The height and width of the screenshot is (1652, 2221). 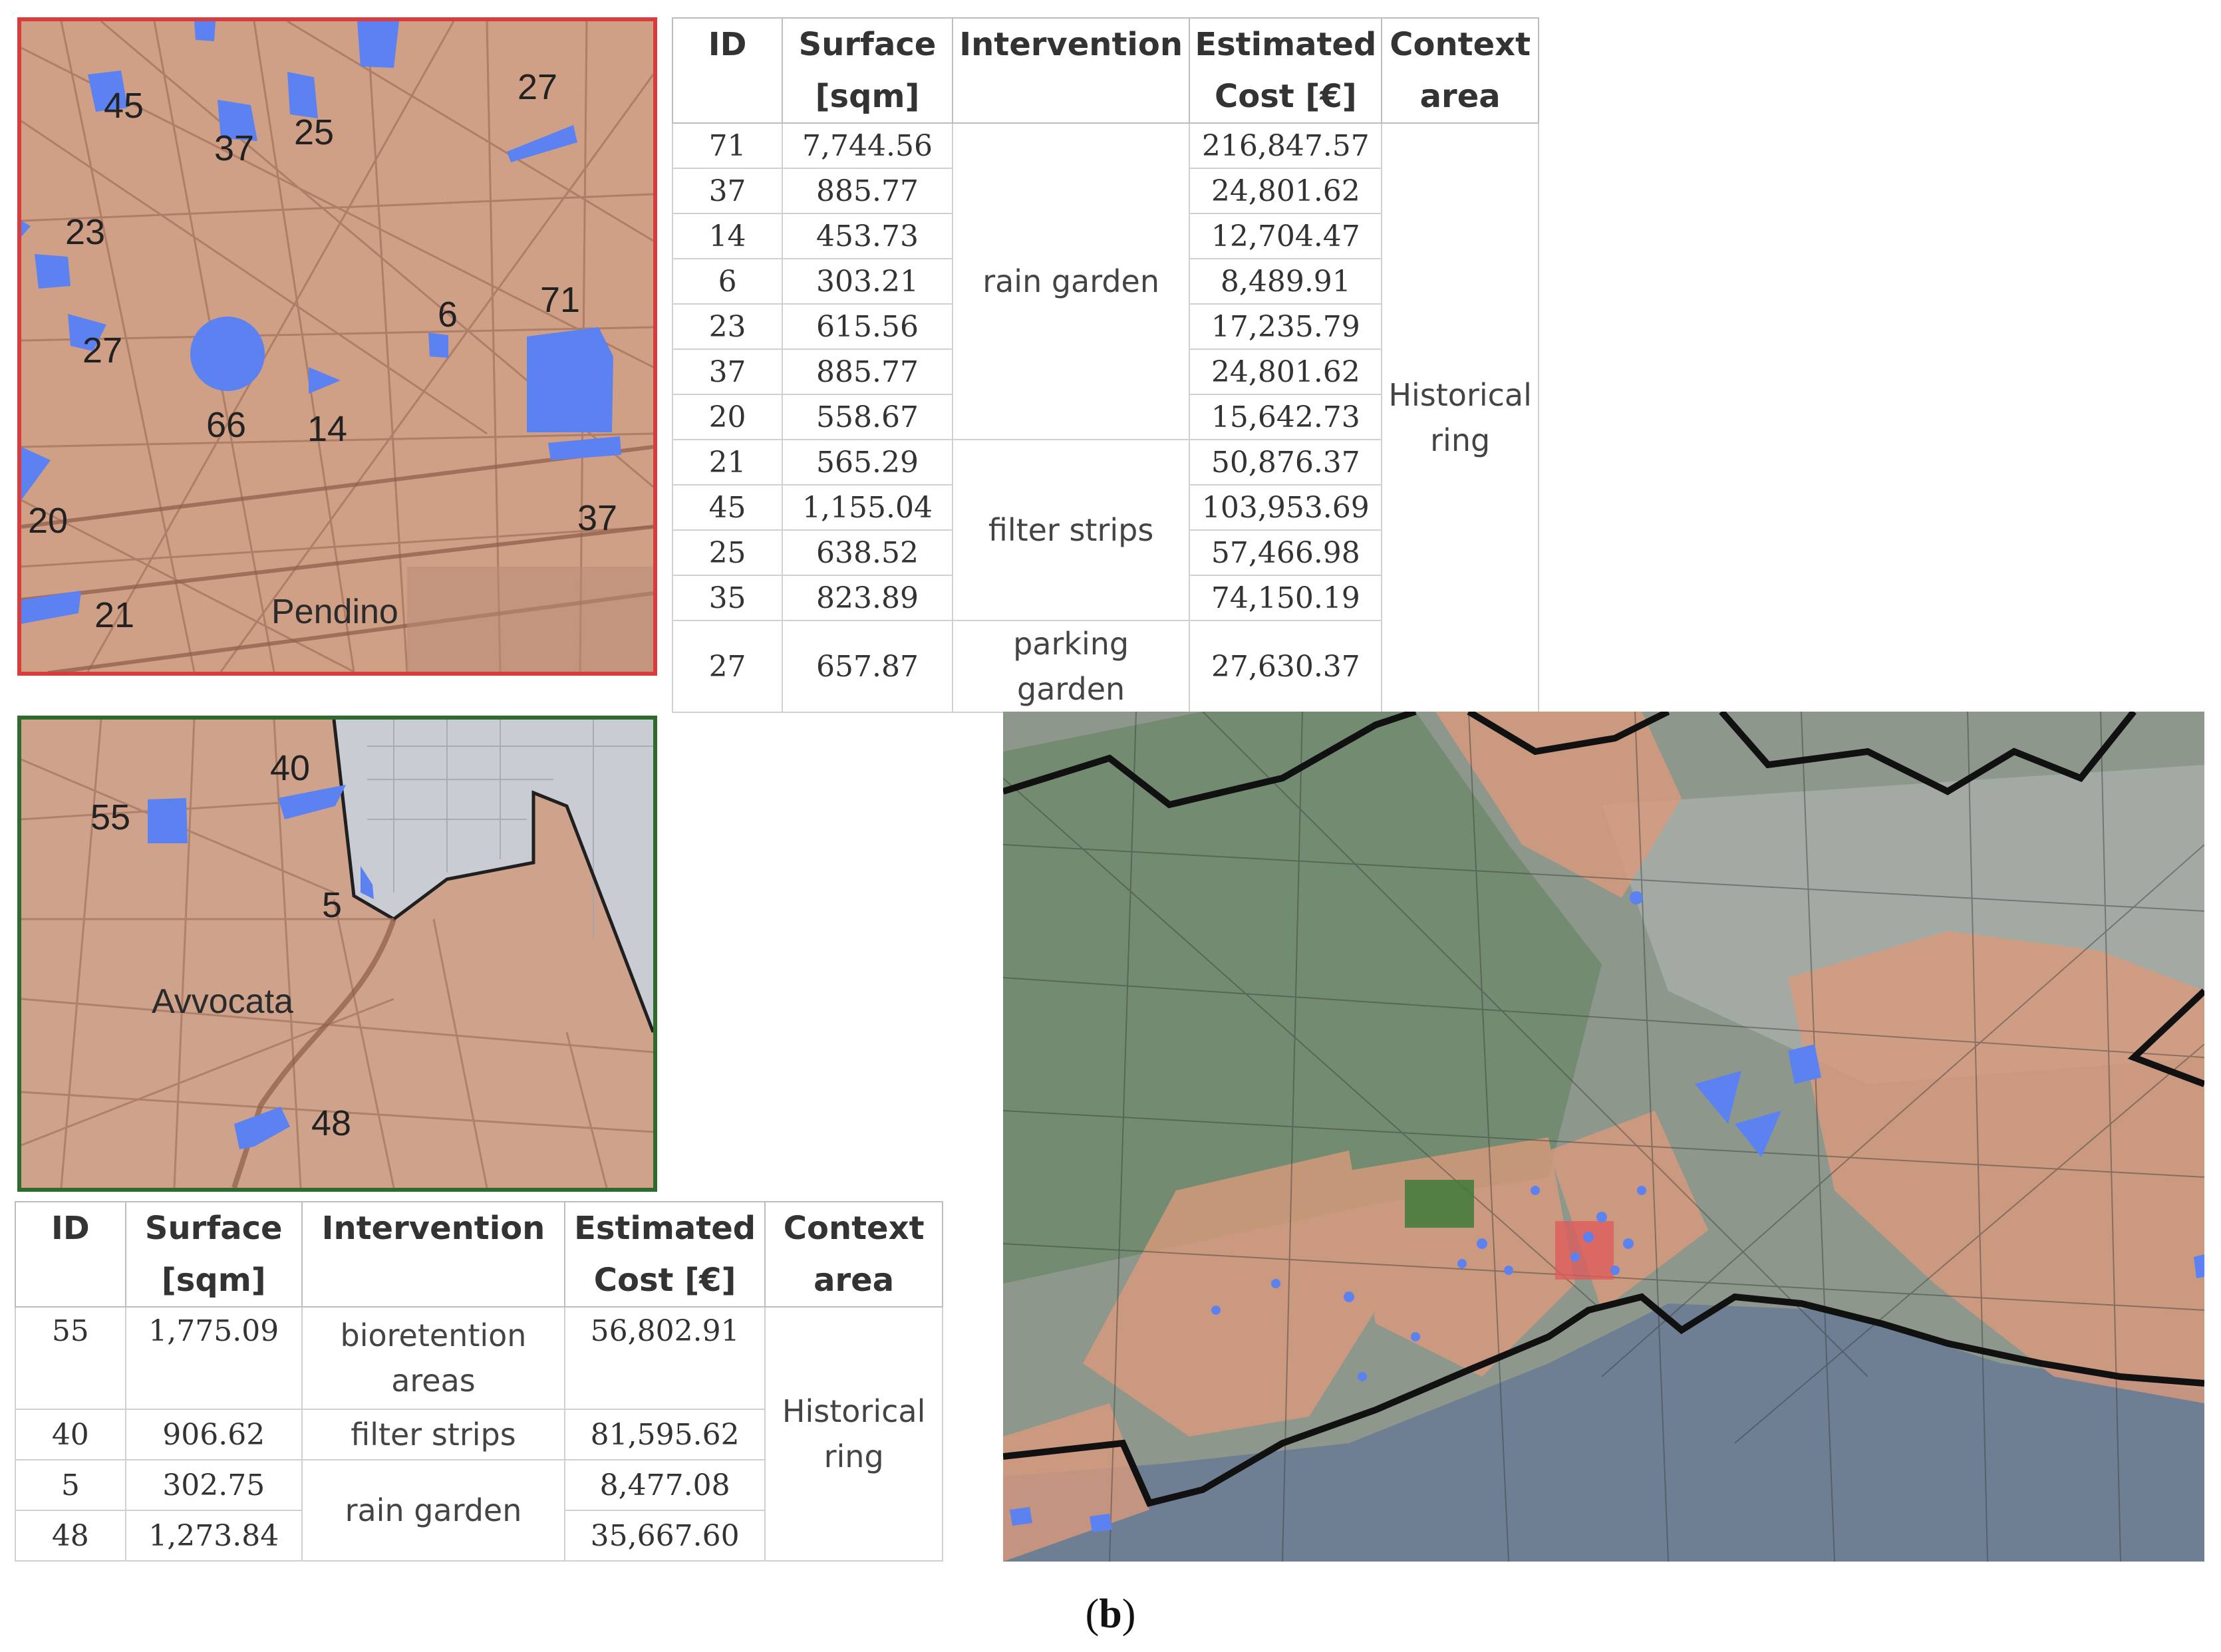 What do you see at coordinates (71, 1485) in the screenshot?
I see `cell-id: 5` at bounding box center [71, 1485].